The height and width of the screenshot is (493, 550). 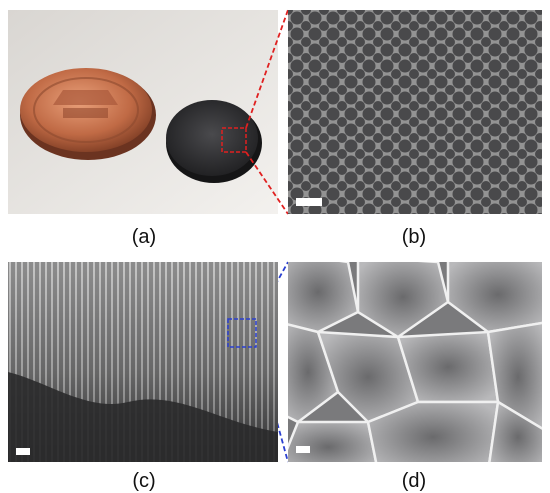 I want to click on zoom-box-c, so click(x=242, y=333).